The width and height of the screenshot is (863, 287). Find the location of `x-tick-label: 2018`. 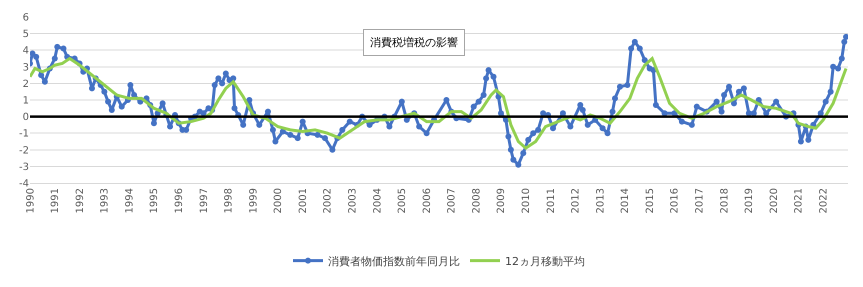

x-tick-label: 2018 is located at coordinates (724, 201).